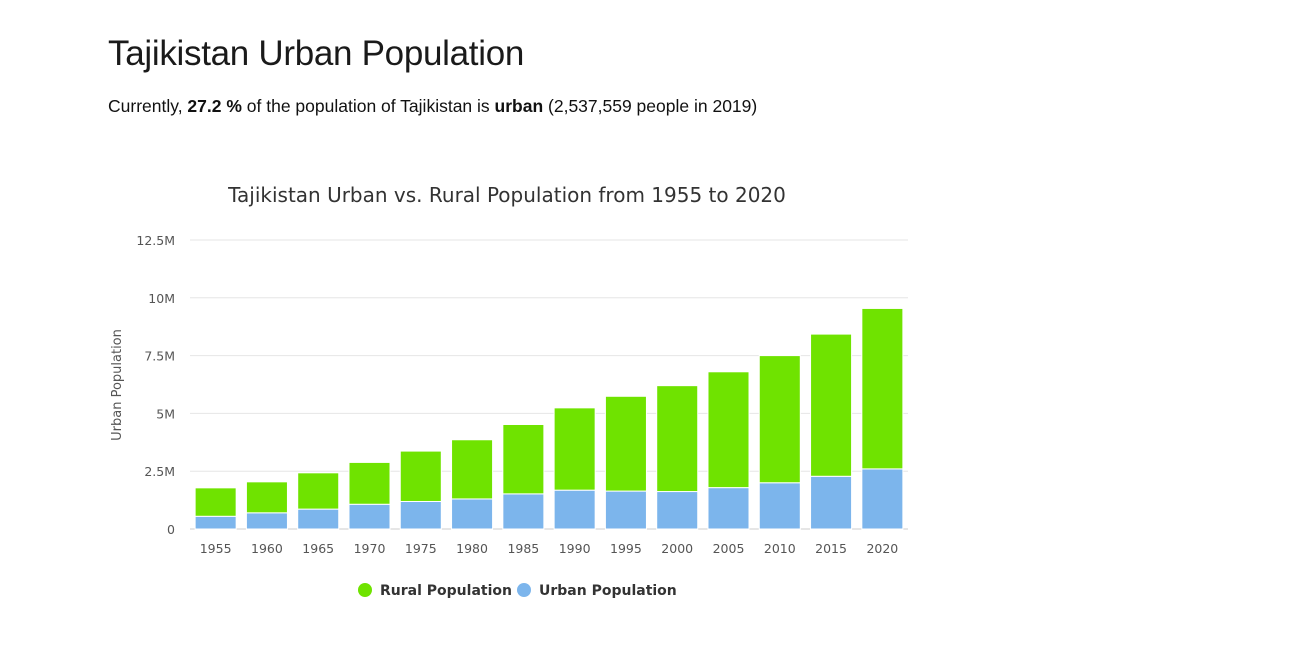 This screenshot has height=657, width=1313. What do you see at coordinates (575, 548) in the screenshot?
I see `x-tick-label: 1990` at bounding box center [575, 548].